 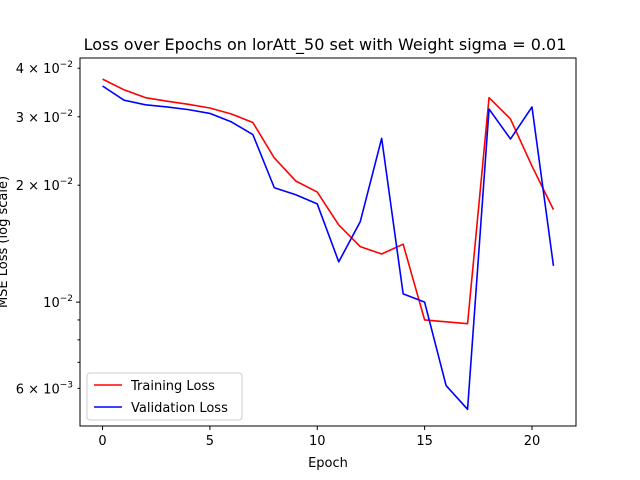 I want to click on x-tick-label: 0, so click(x=102, y=441).